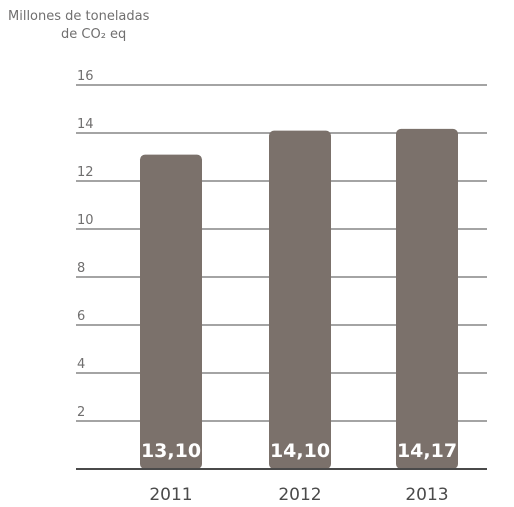 This screenshot has height=507, width=514. What do you see at coordinates (98, 26) in the screenshot?
I see `y-axis-title: Millones de toneladas de CO₂ eq` at bounding box center [98, 26].